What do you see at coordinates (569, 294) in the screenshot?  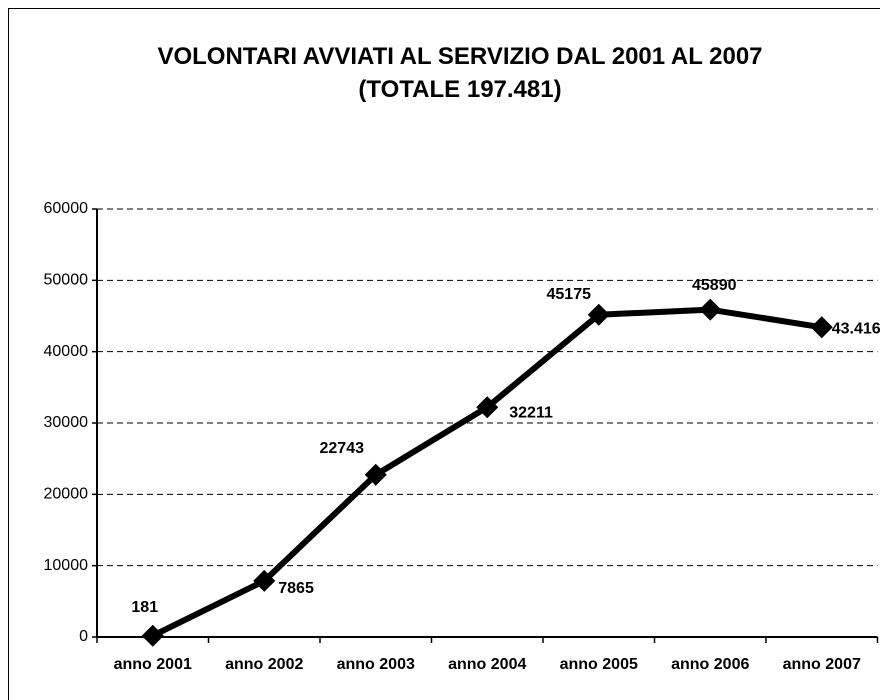 I see `data-label: 45175` at bounding box center [569, 294].